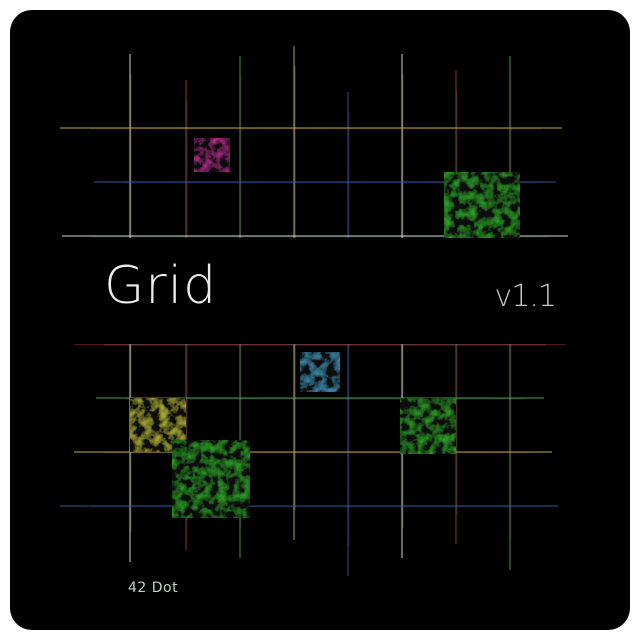  Describe the element at coordinates (320, 372) in the screenshot. I see `tile-blue` at that location.